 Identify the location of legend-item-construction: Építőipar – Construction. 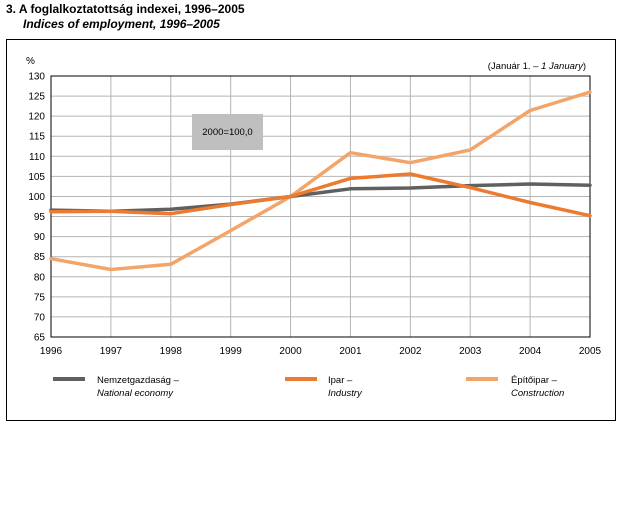
(515, 387).